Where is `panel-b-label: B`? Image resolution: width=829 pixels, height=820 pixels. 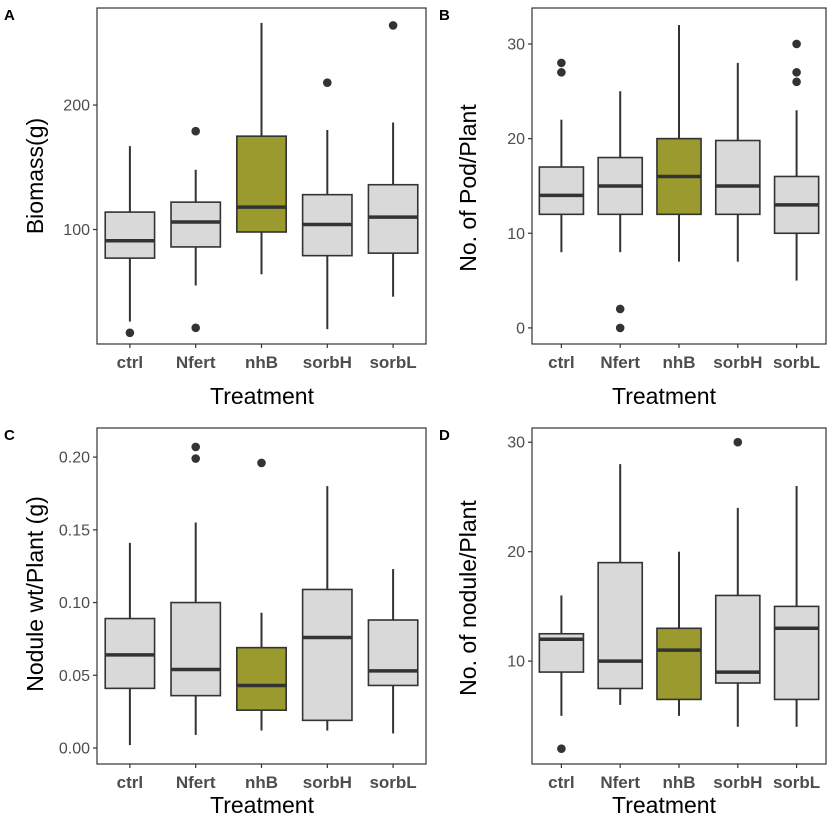 panel-b-label: B is located at coordinates (444, 15).